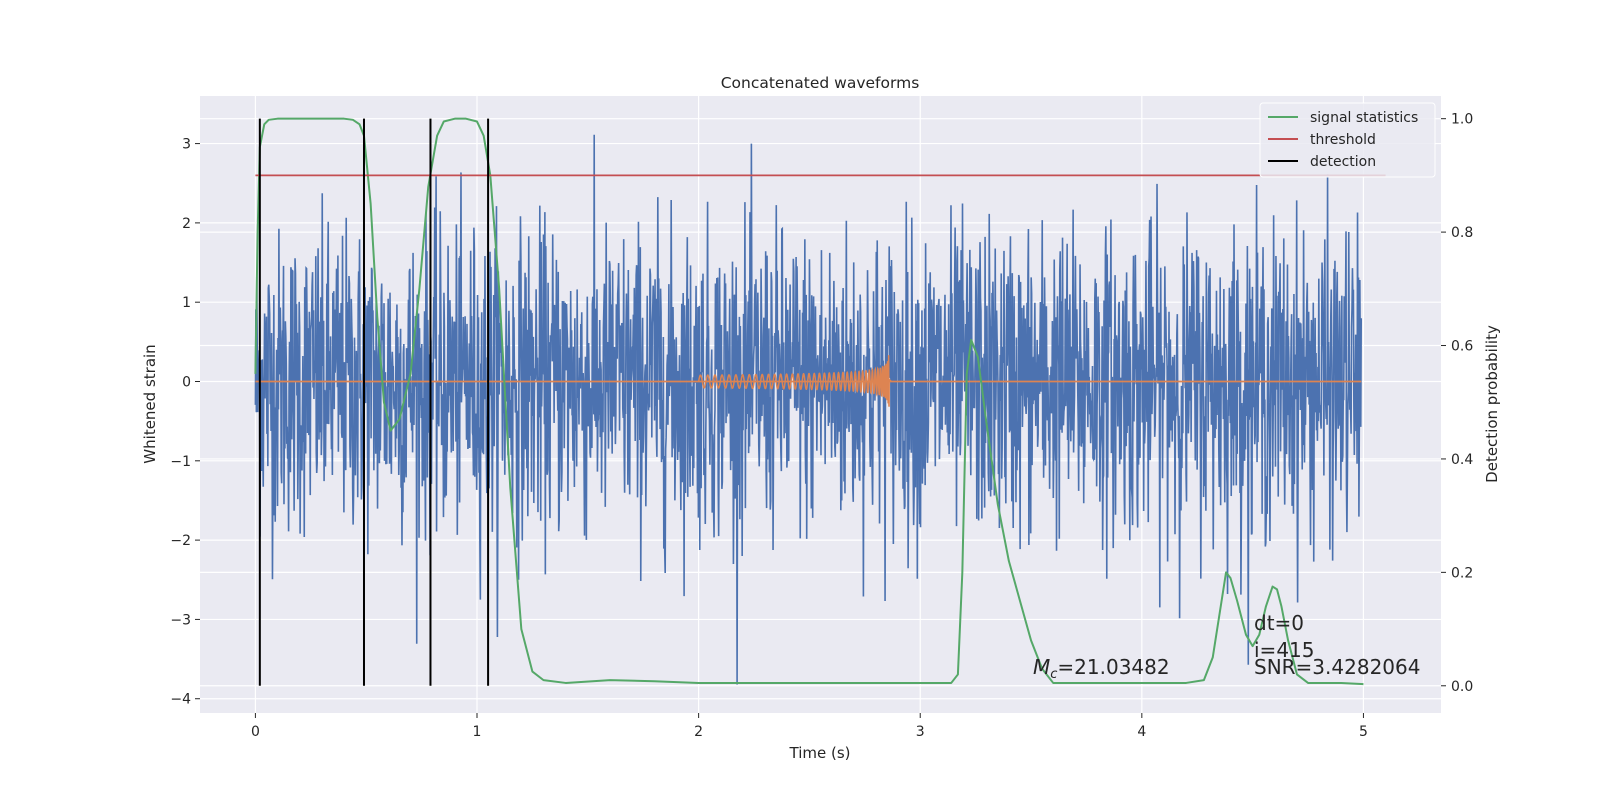  I want to click on y-axis-right: 0.0 0.2 0.4 0.6 0.8 1.0, so click(1457, 403).